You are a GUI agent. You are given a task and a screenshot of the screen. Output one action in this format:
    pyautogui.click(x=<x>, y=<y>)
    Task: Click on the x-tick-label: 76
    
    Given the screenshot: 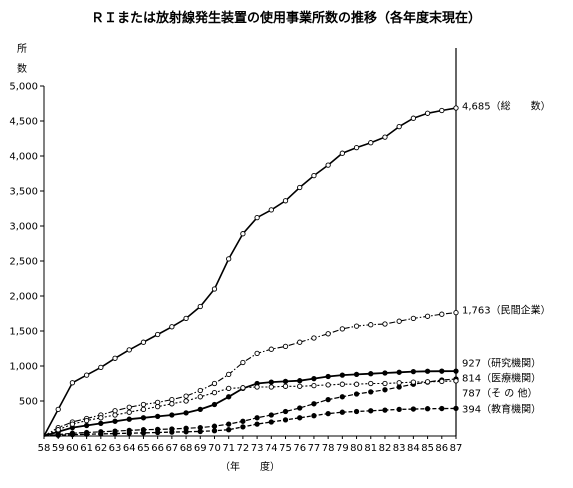 What is the action you would take?
    pyautogui.click(x=299, y=448)
    